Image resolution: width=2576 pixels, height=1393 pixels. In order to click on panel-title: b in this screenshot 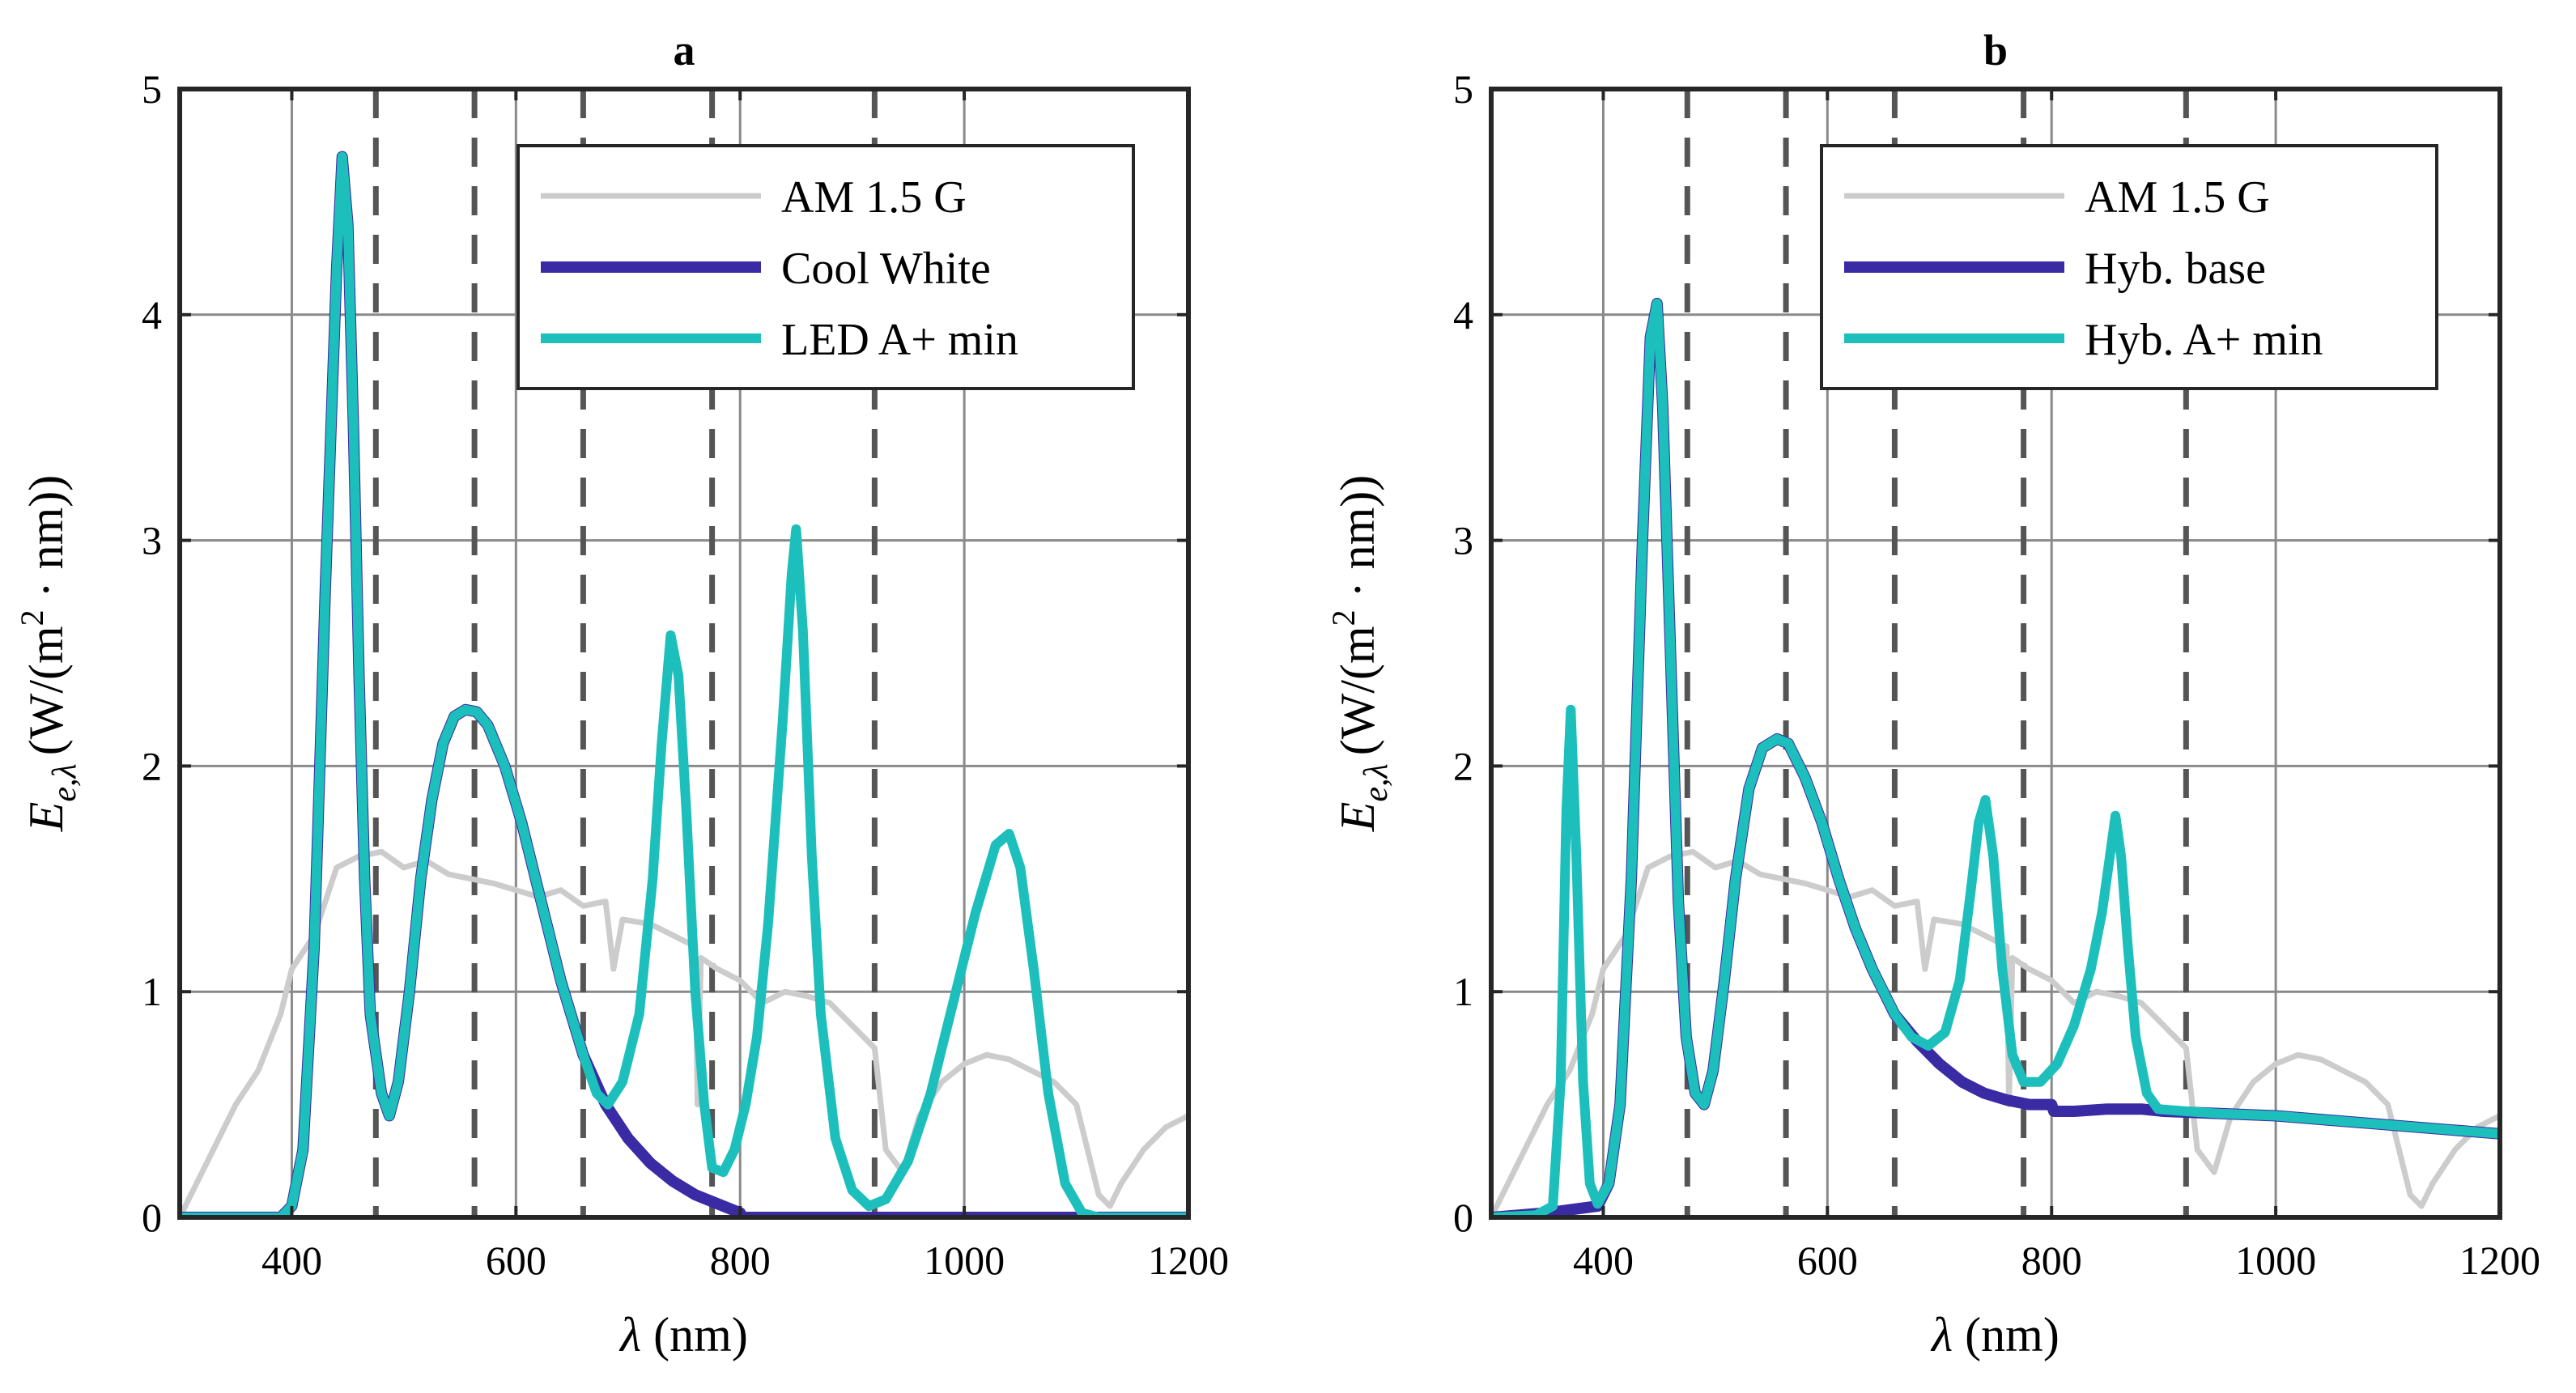, I will do `click(1995, 50)`.